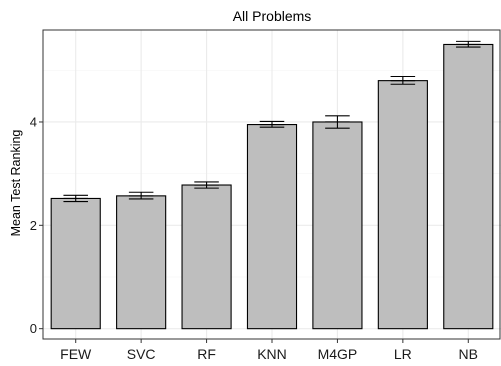 The width and height of the screenshot is (501, 366). I want to click on y-tick-label: 0, so click(33, 328).